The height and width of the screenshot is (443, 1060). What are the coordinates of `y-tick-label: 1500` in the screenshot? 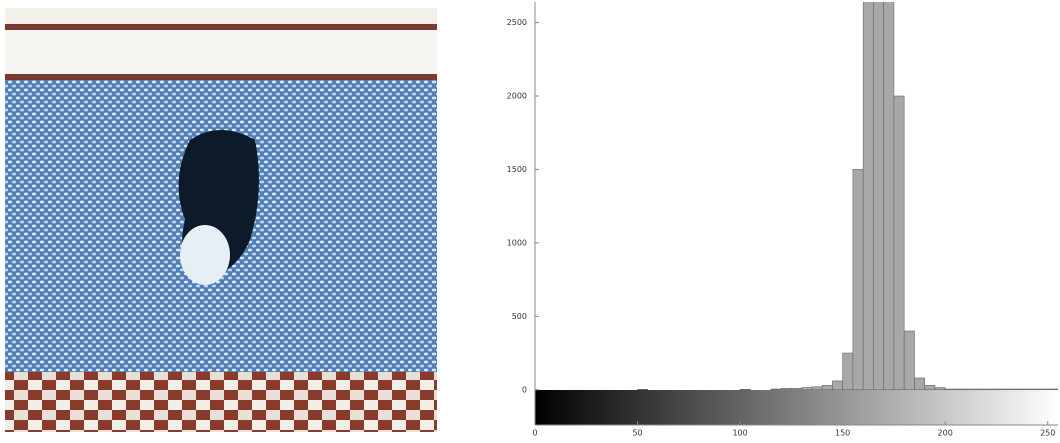 It's located at (517, 169).